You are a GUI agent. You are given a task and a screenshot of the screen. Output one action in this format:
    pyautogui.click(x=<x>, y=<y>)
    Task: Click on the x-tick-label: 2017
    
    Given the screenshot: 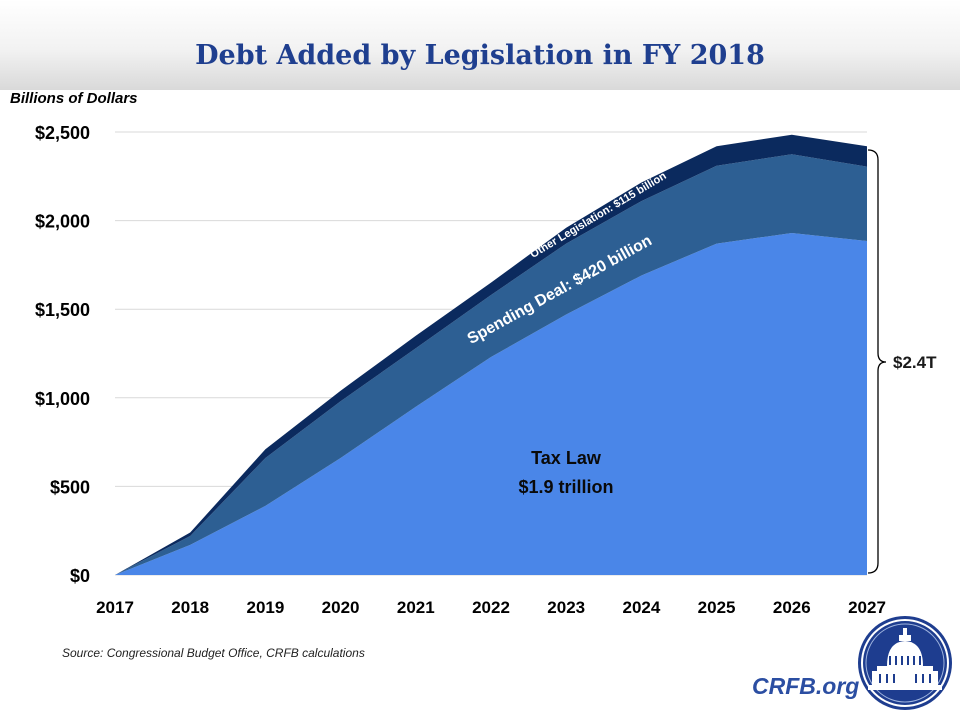 What is the action you would take?
    pyautogui.click(x=115, y=607)
    